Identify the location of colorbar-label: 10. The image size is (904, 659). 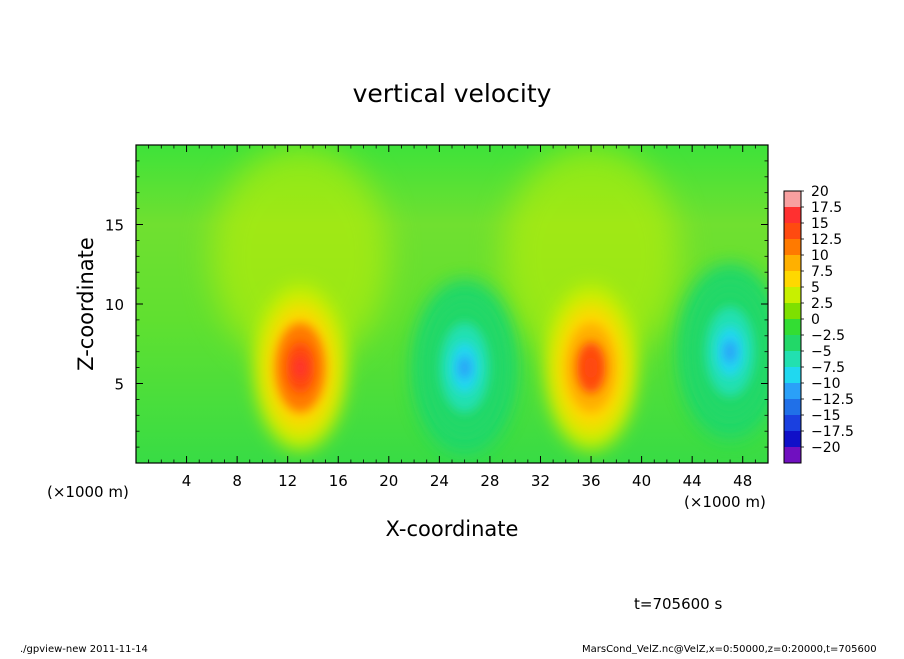
(820, 256).